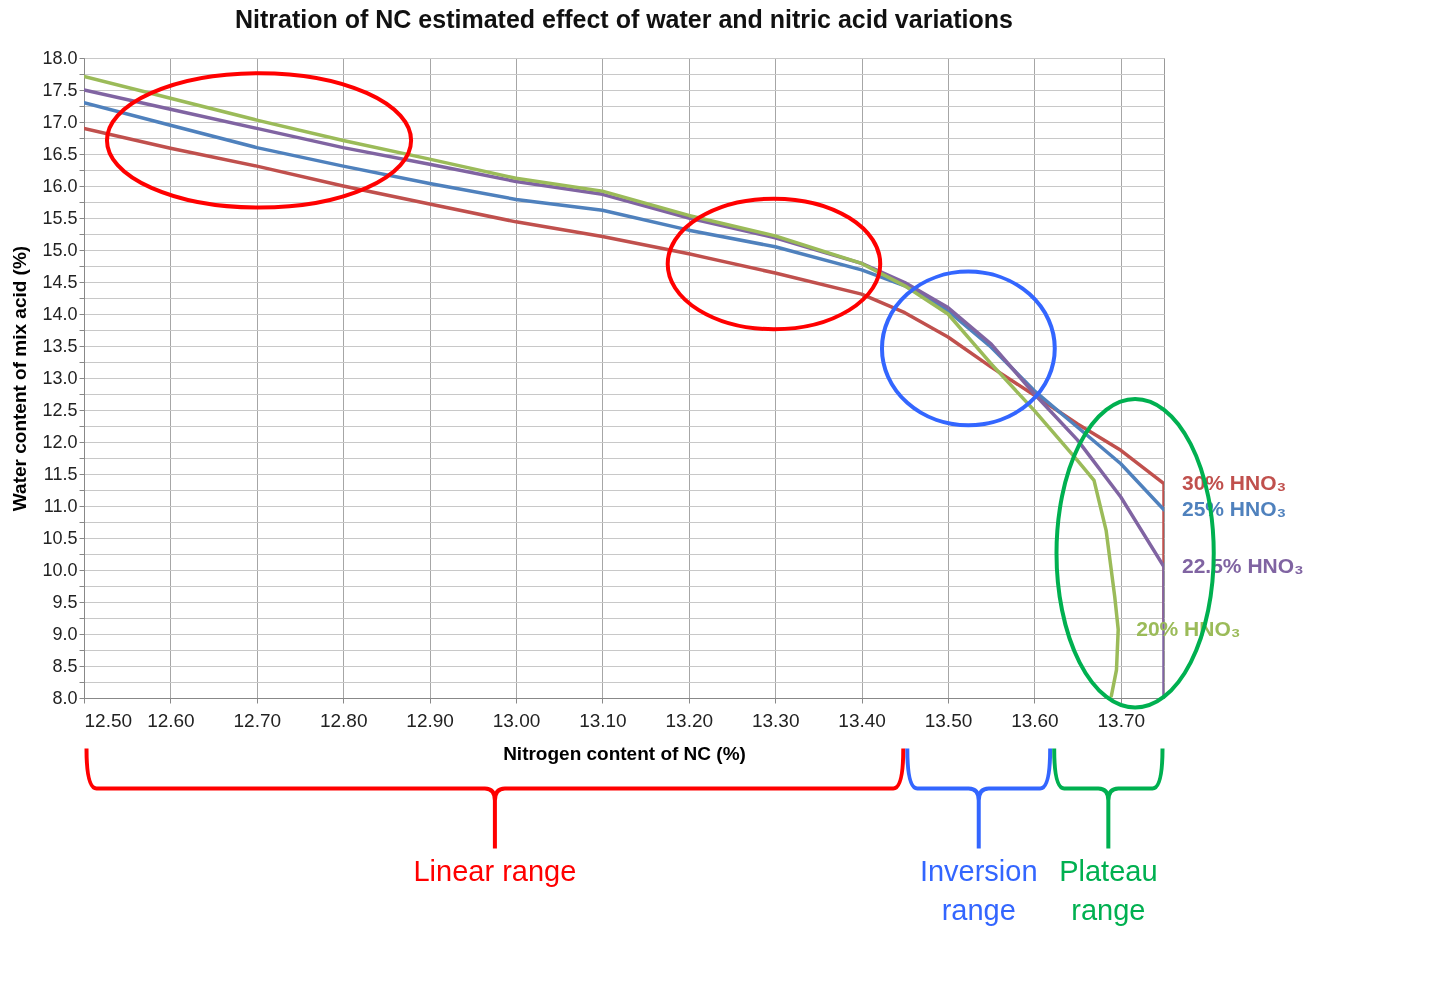 Image resolution: width=1444 pixels, height=994 pixels. Describe the element at coordinates (516, 720) in the screenshot. I see `x-tick-label: 13.00` at that location.